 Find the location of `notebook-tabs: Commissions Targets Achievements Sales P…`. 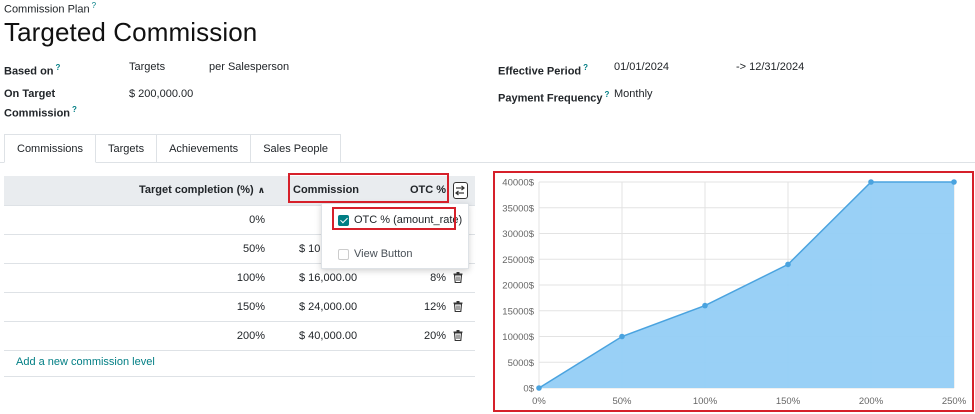

notebook-tabs: Commissions Targets Achievements Sales P… is located at coordinates (173, 148).